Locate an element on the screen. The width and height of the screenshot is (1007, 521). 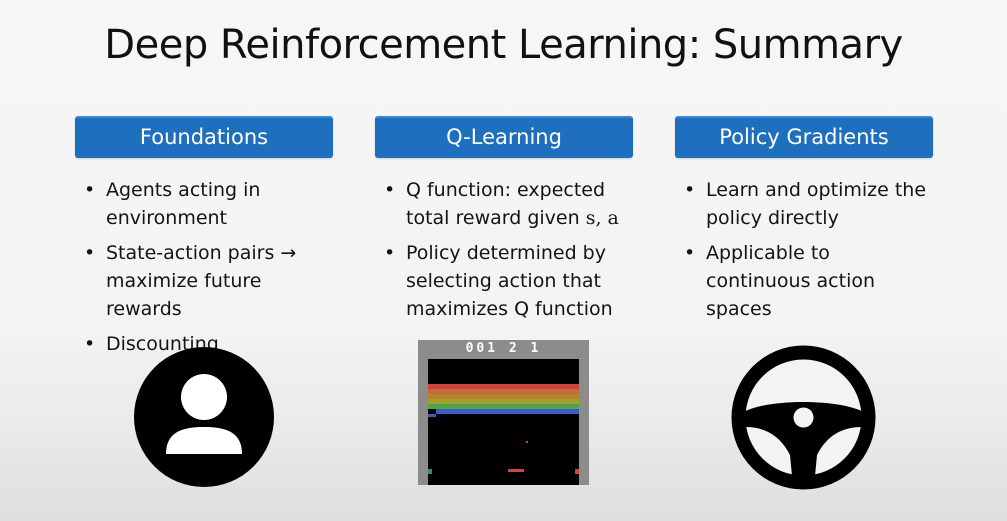
game-screen is located at coordinates (503, 422).